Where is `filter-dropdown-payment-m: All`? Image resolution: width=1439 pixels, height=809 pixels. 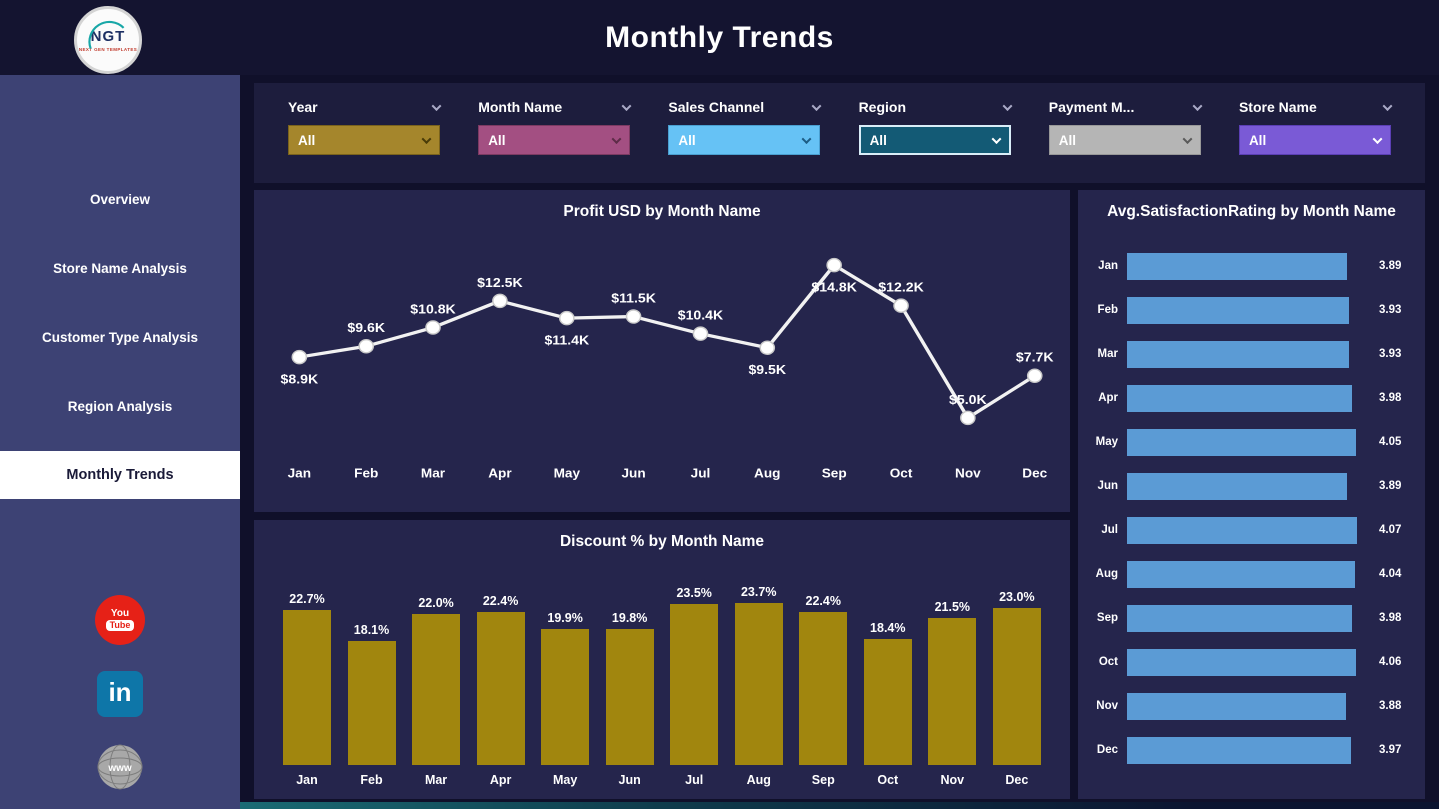 filter-dropdown-payment-m: All is located at coordinates (1124, 140).